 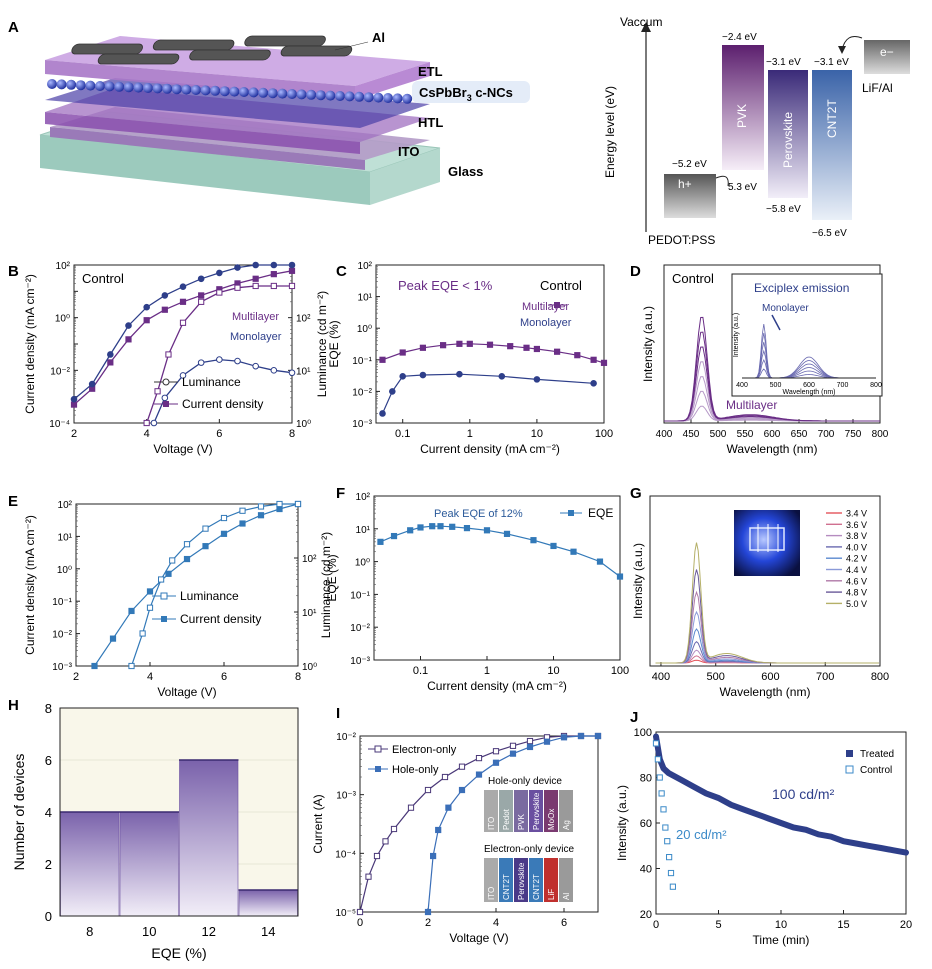 I want to click on inset-electron-title: Electron-only device, so click(x=529, y=849).